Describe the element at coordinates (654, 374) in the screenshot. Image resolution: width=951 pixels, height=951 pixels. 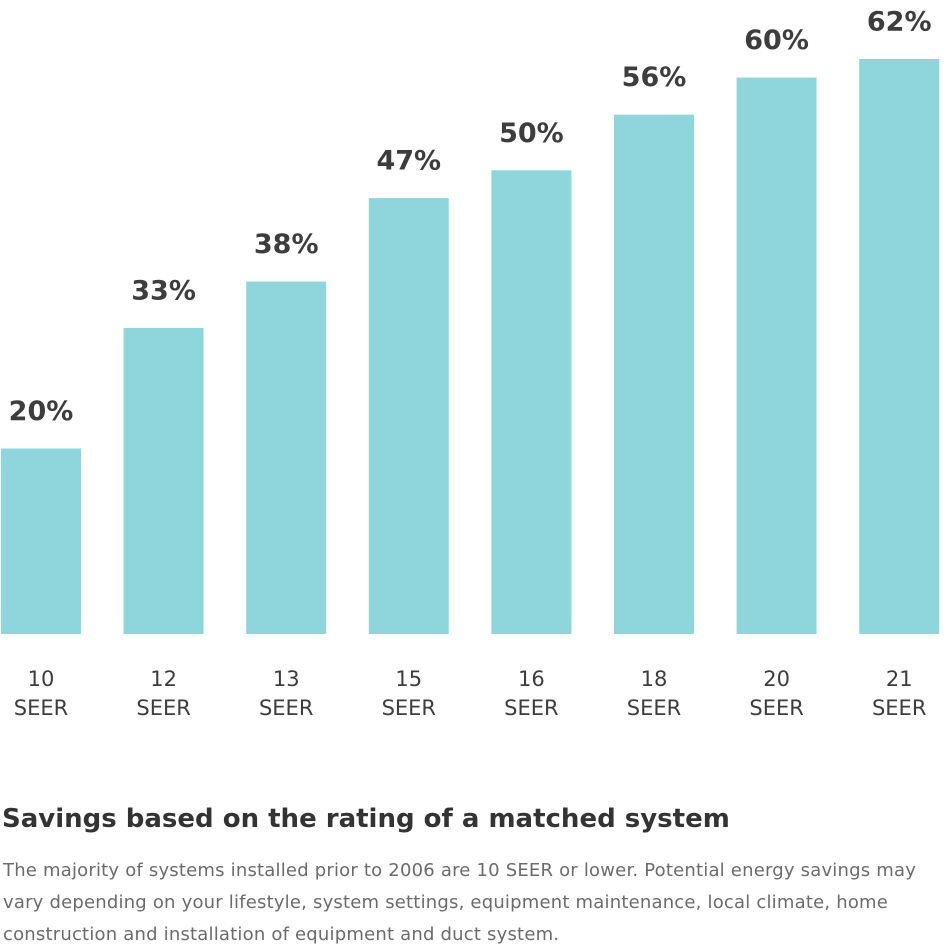
I see `bar-18-seer` at that location.